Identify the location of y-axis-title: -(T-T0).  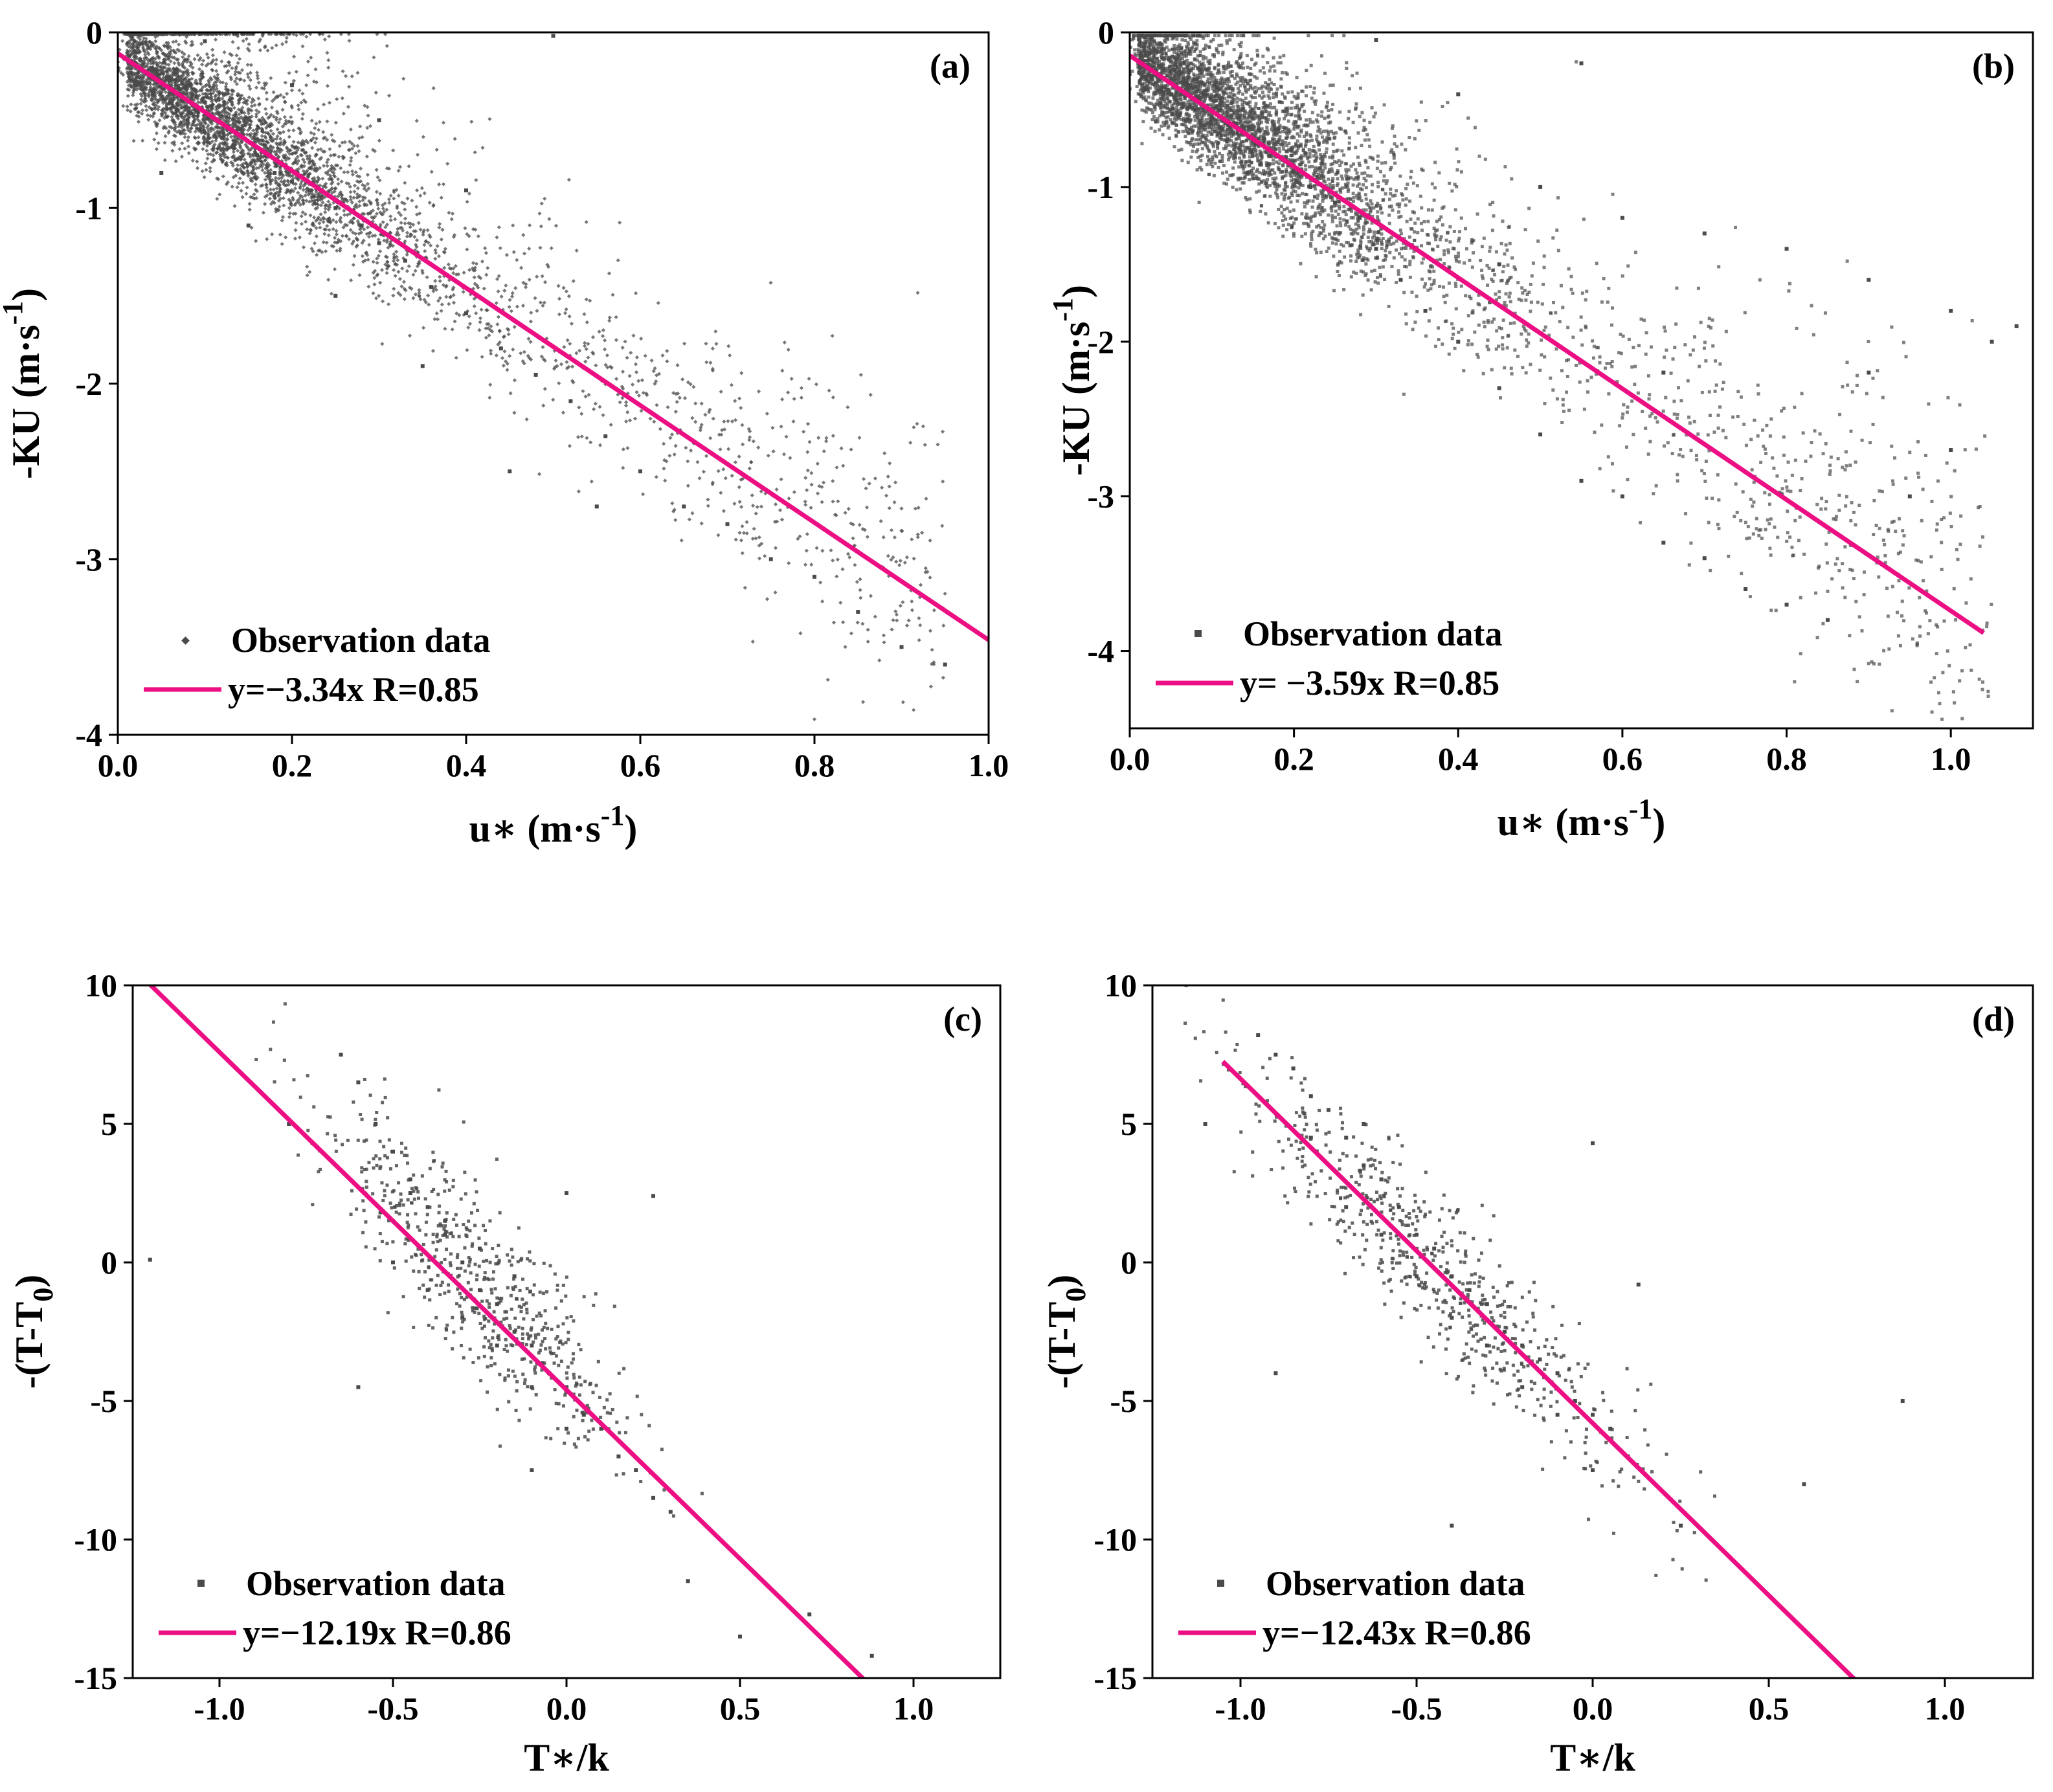
(1066, 1332).